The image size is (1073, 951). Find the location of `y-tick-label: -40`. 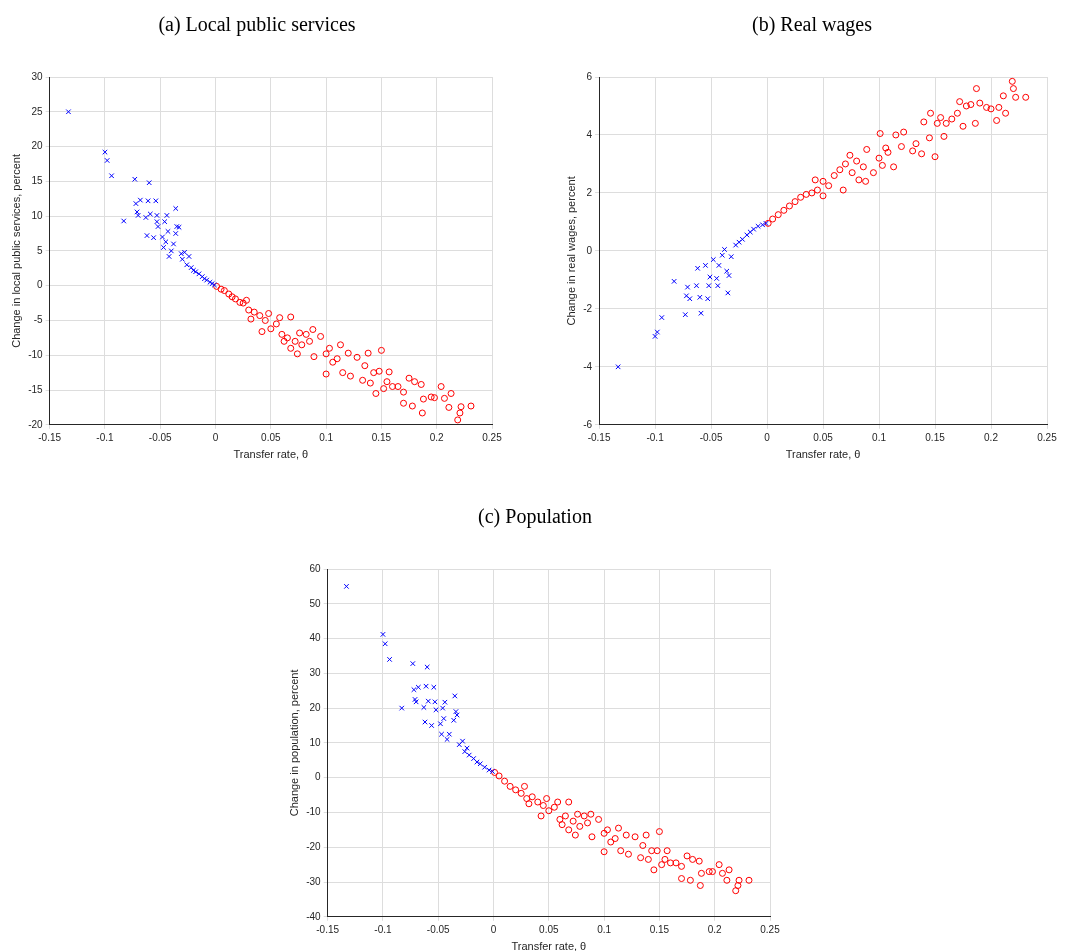

y-tick-label: -40 is located at coordinates (314, 916).